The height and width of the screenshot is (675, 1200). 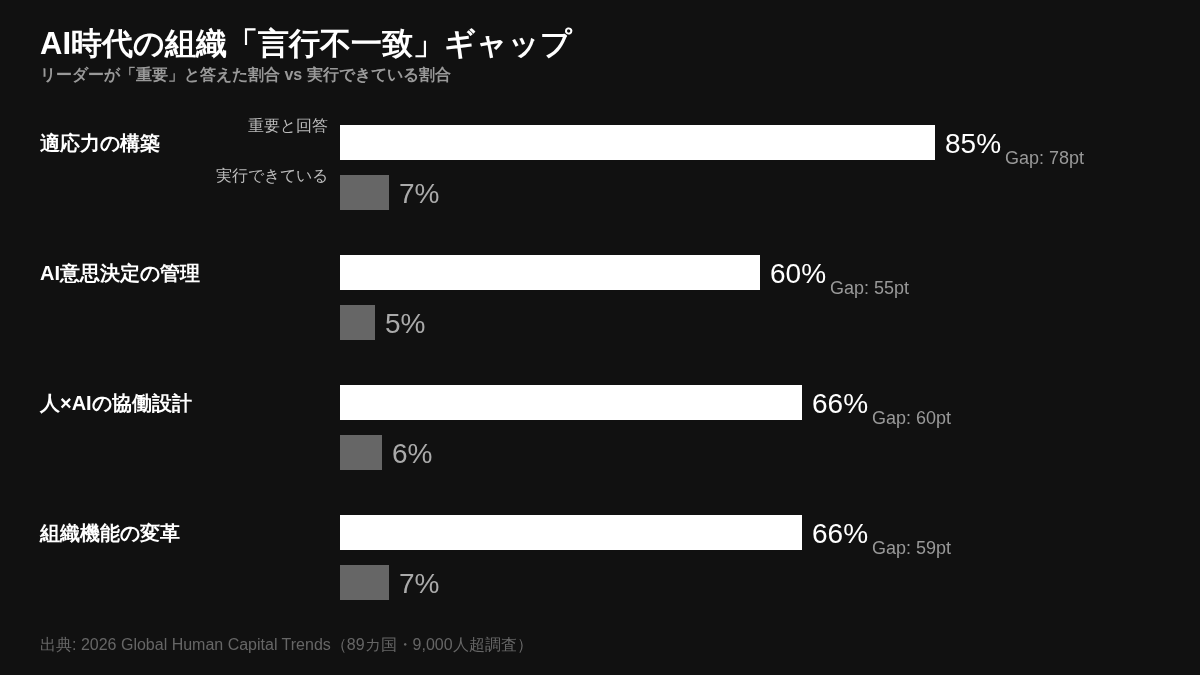 I want to click on annotation: Gap: 55pt, so click(x=870, y=288).